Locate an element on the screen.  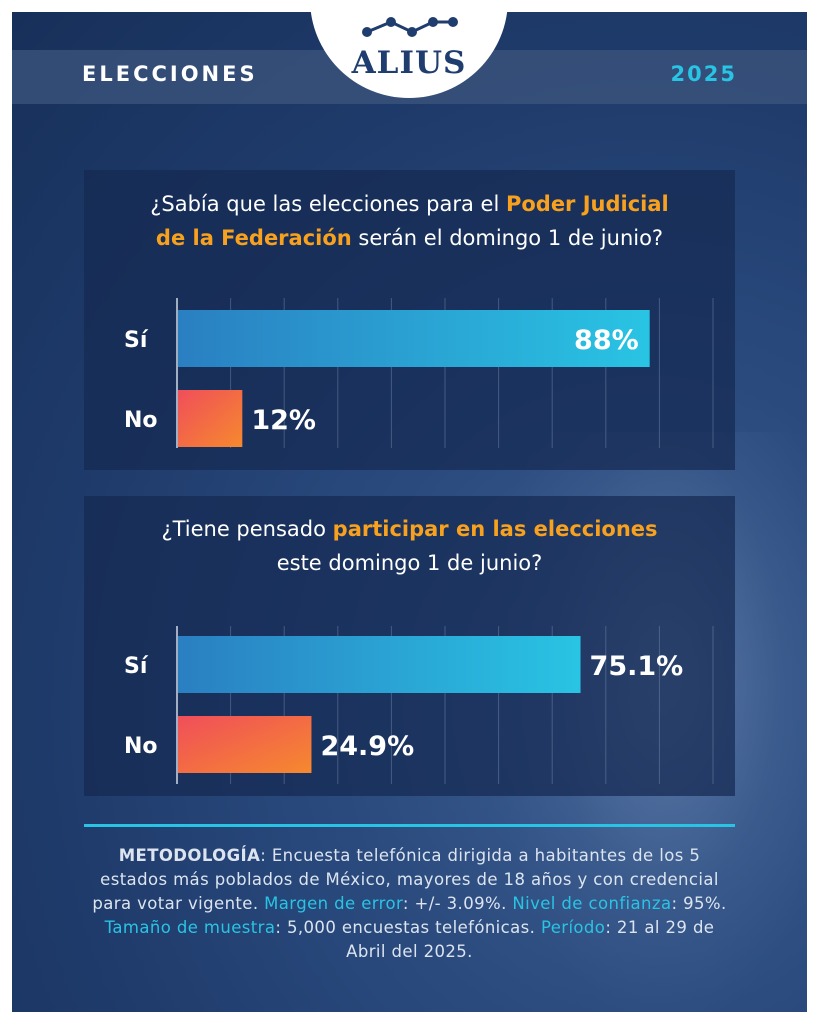
value-label: 88% is located at coordinates (606, 340).